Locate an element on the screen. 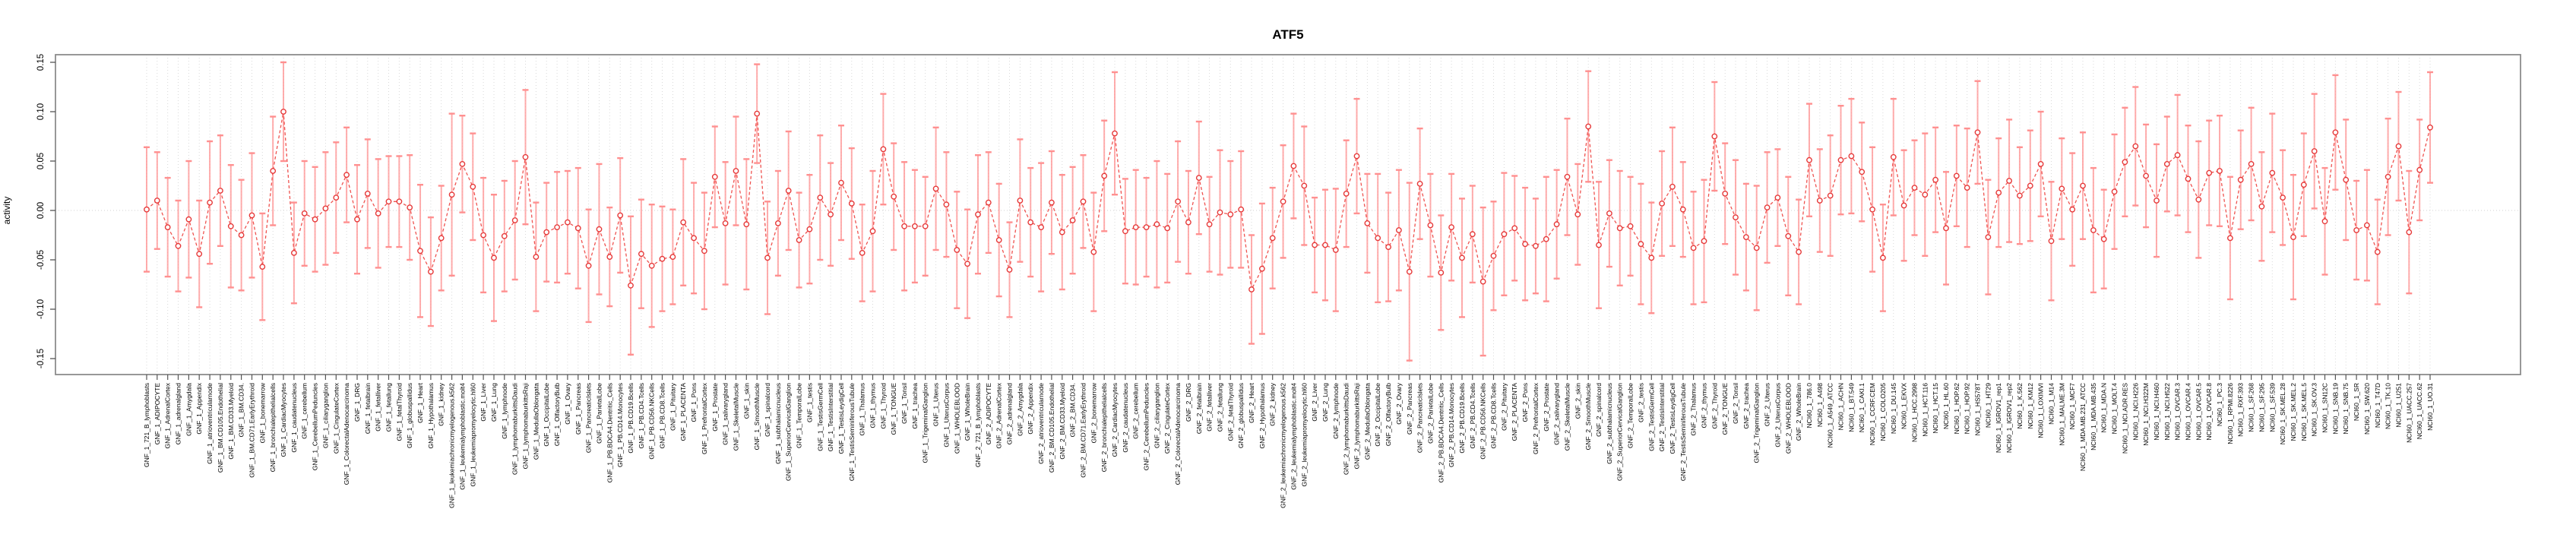 This screenshot has height=547, width=2576. svg-text: GNF_2_PB.CD19.Bcells is located at coordinates (1462, 418).